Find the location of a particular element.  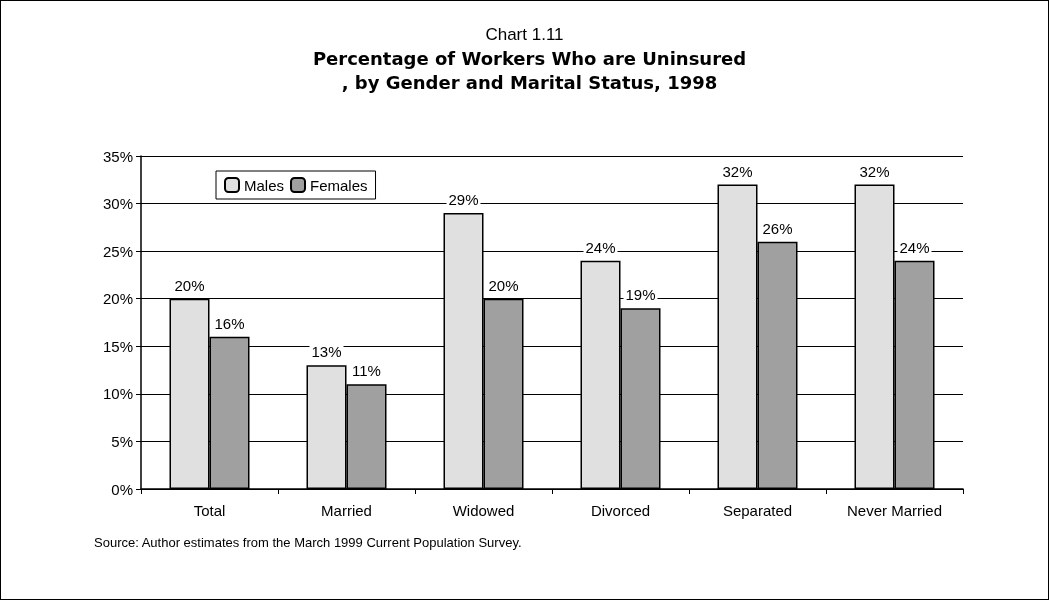

y-tick-label: 15% is located at coordinates (117, 346).